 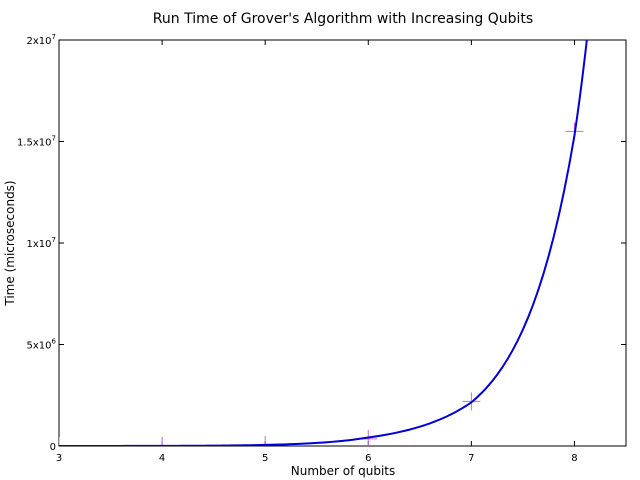 What do you see at coordinates (41, 40) in the screenshot?
I see `y-tick-label: 2x10⁷` at bounding box center [41, 40].